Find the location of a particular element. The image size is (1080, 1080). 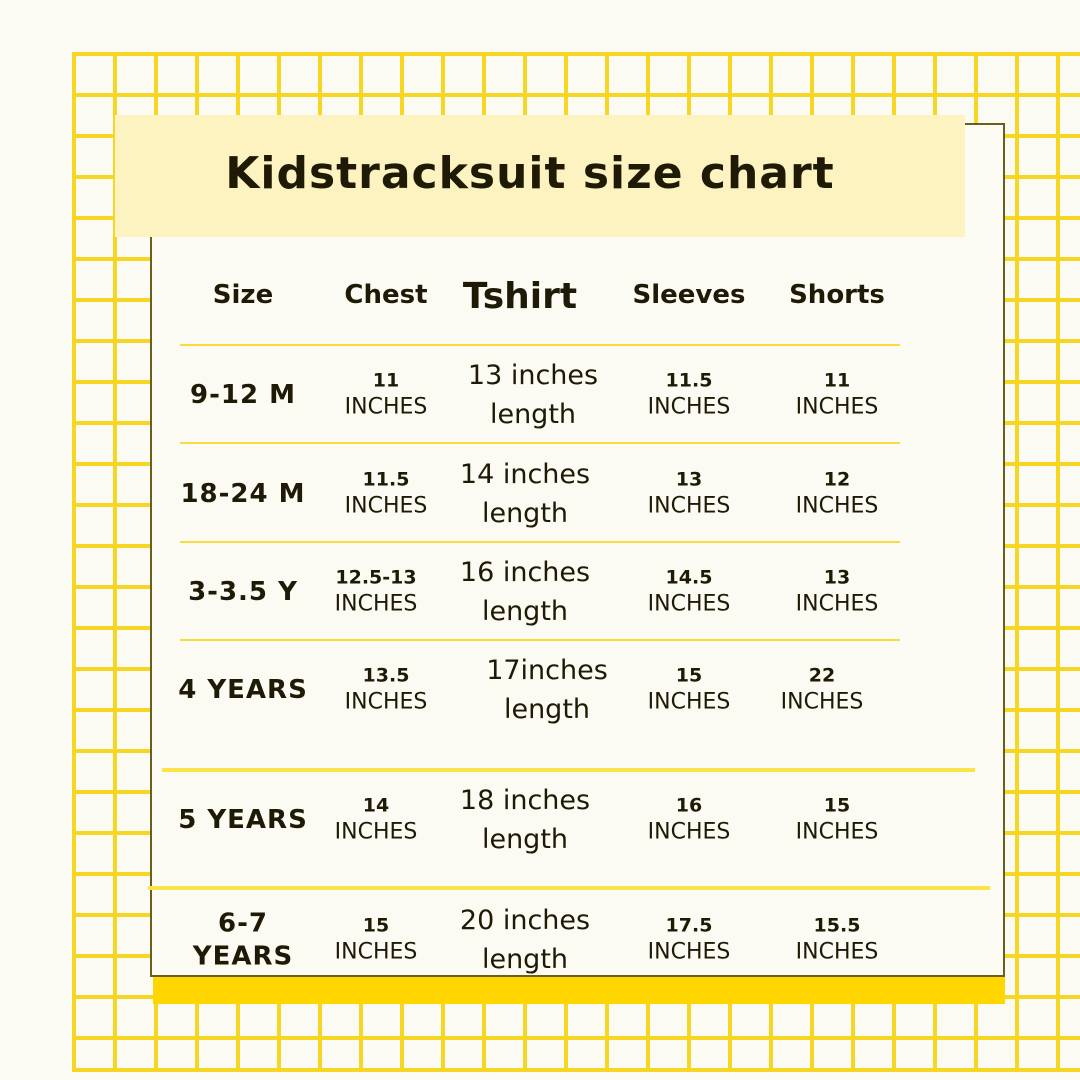

size-cell: 9-12 M is located at coordinates (243, 395).